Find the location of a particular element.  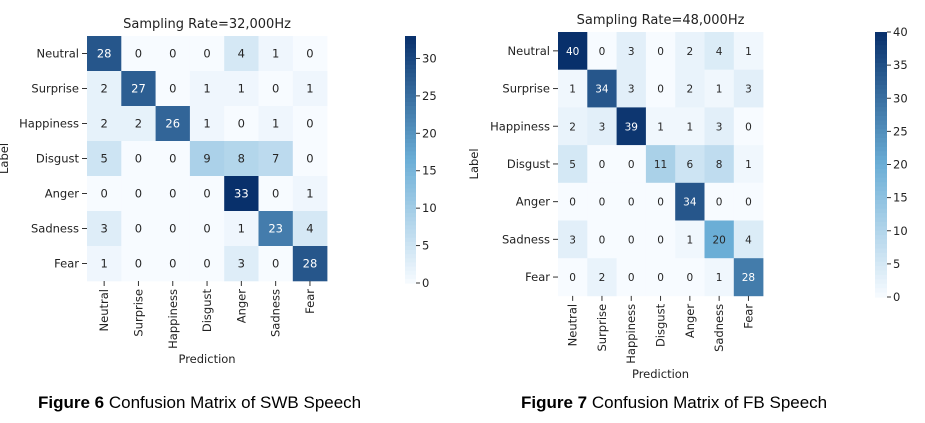

chart2-cell-label-6-0: 0 is located at coordinates (572, 278).